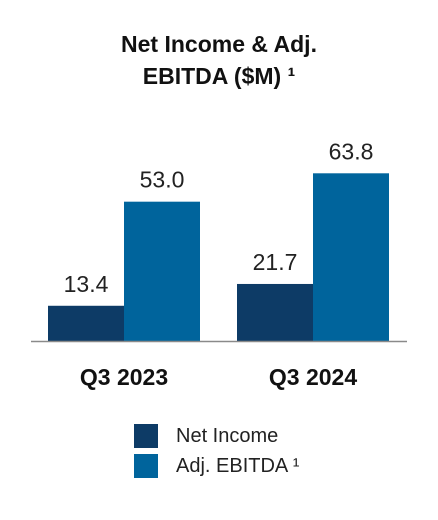 This screenshot has height=520, width=438. I want to click on chart-title-line-1: Net Income & Adj., so click(219, 44).